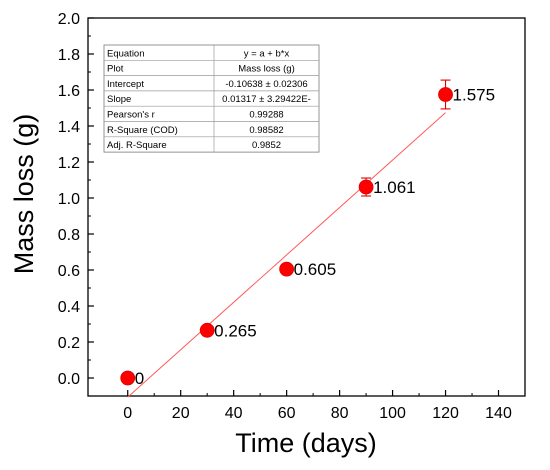  What do you see at coordinates (69, 271) in the screenshot?
I see `y-tick-label: 0.6` at bounding box center [69, 271].